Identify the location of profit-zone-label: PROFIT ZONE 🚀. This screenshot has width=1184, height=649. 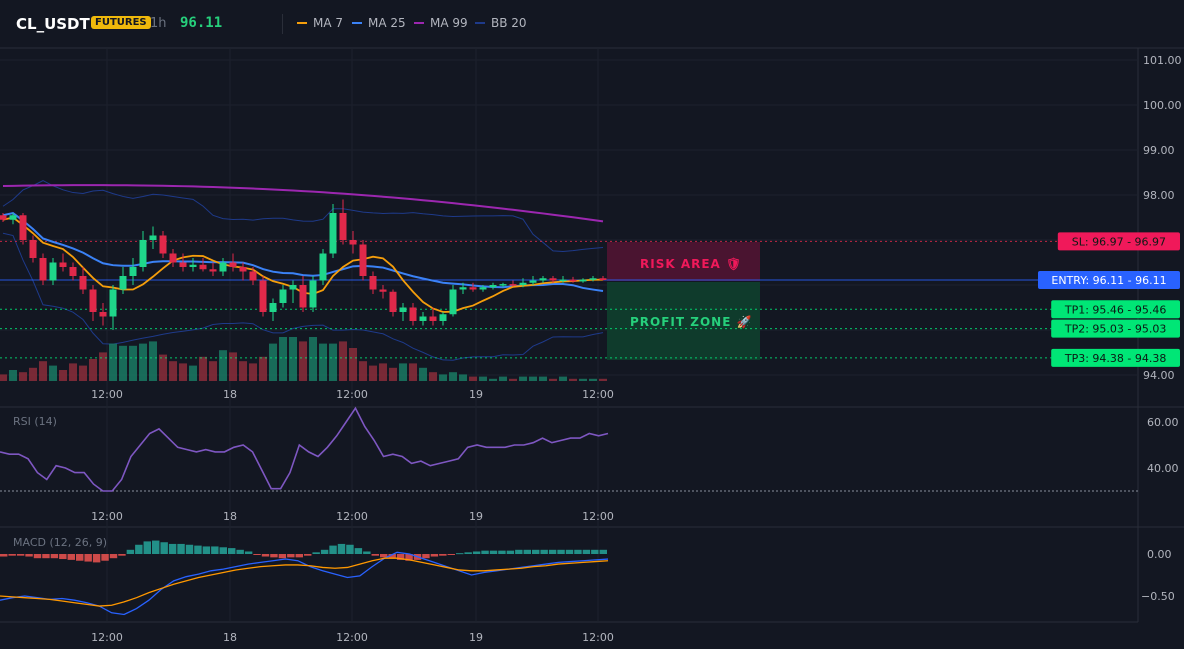
(691, 322).